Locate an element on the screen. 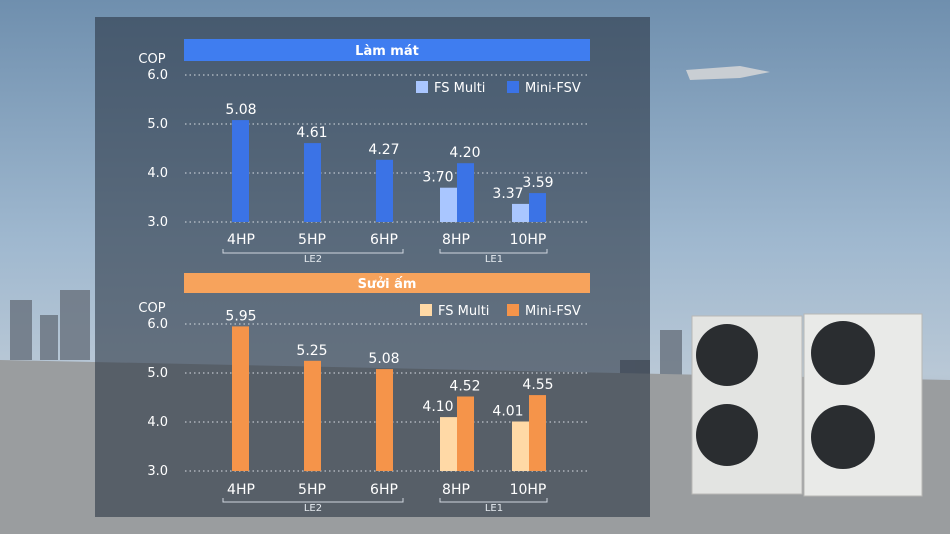 The width and height of the screenshot is (950, 534). chart-title: Làm mát is located at coordinates (387, 51).